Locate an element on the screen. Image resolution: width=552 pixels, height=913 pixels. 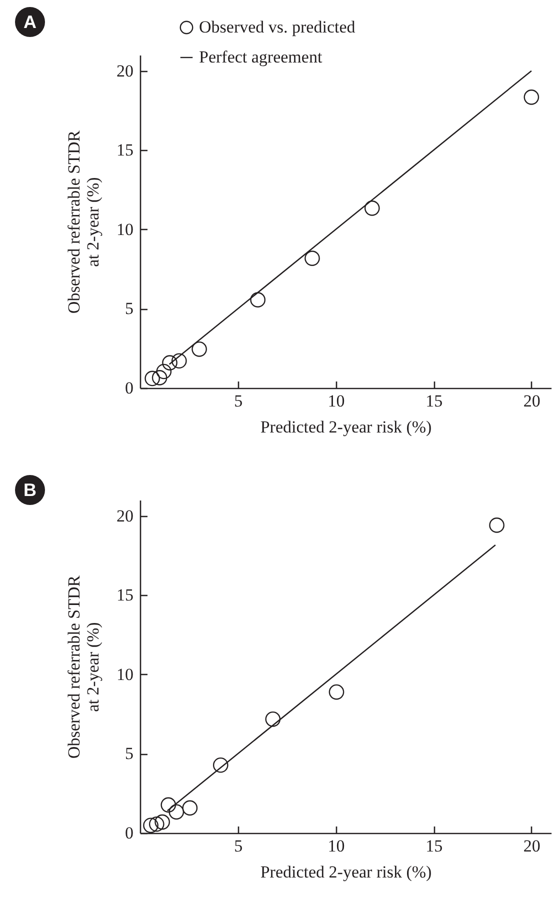
legend-label: Observed vs. predicted is located at coordinates (277, 27).